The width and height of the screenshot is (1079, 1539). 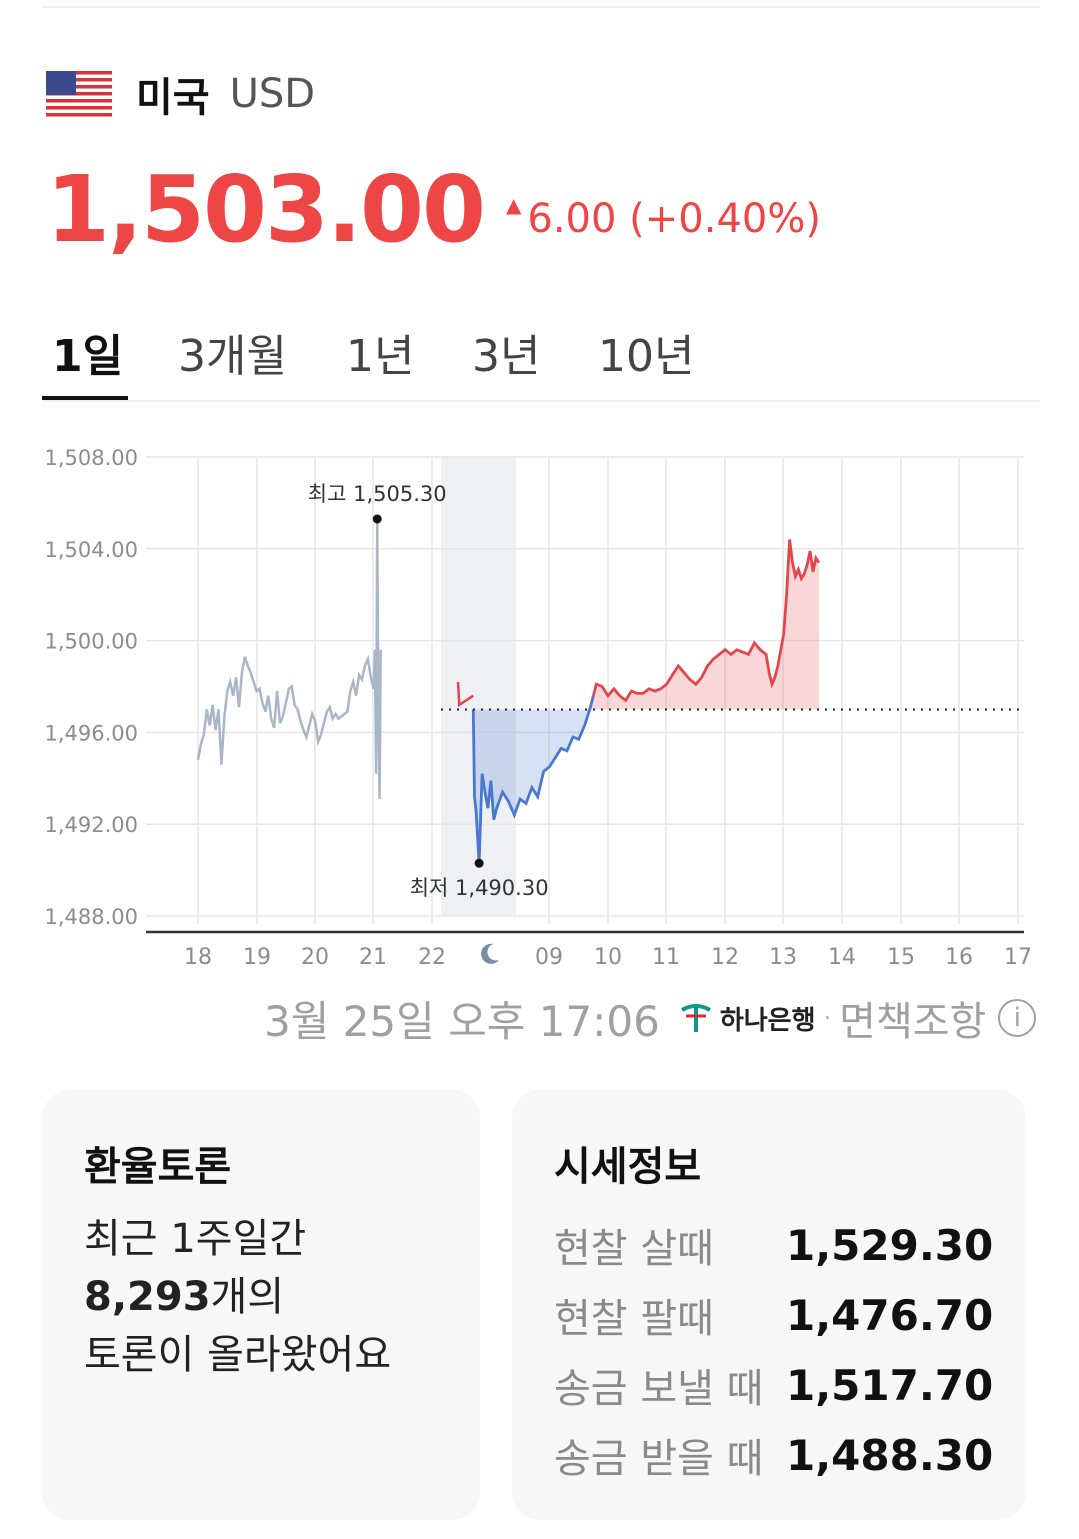 What do you see at coordinates (465, 694) in the screenshot?
I see `open-stub-line` at bounding box center [465, 694].